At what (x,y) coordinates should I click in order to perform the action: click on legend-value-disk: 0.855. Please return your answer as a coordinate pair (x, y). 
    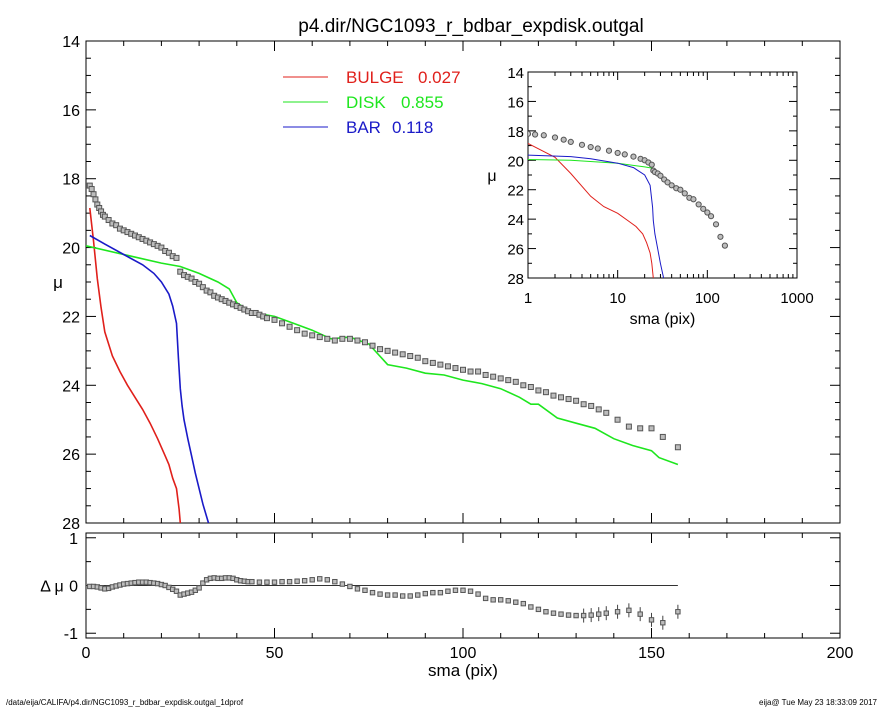
    Looking at the image, I should click on (422, 102).